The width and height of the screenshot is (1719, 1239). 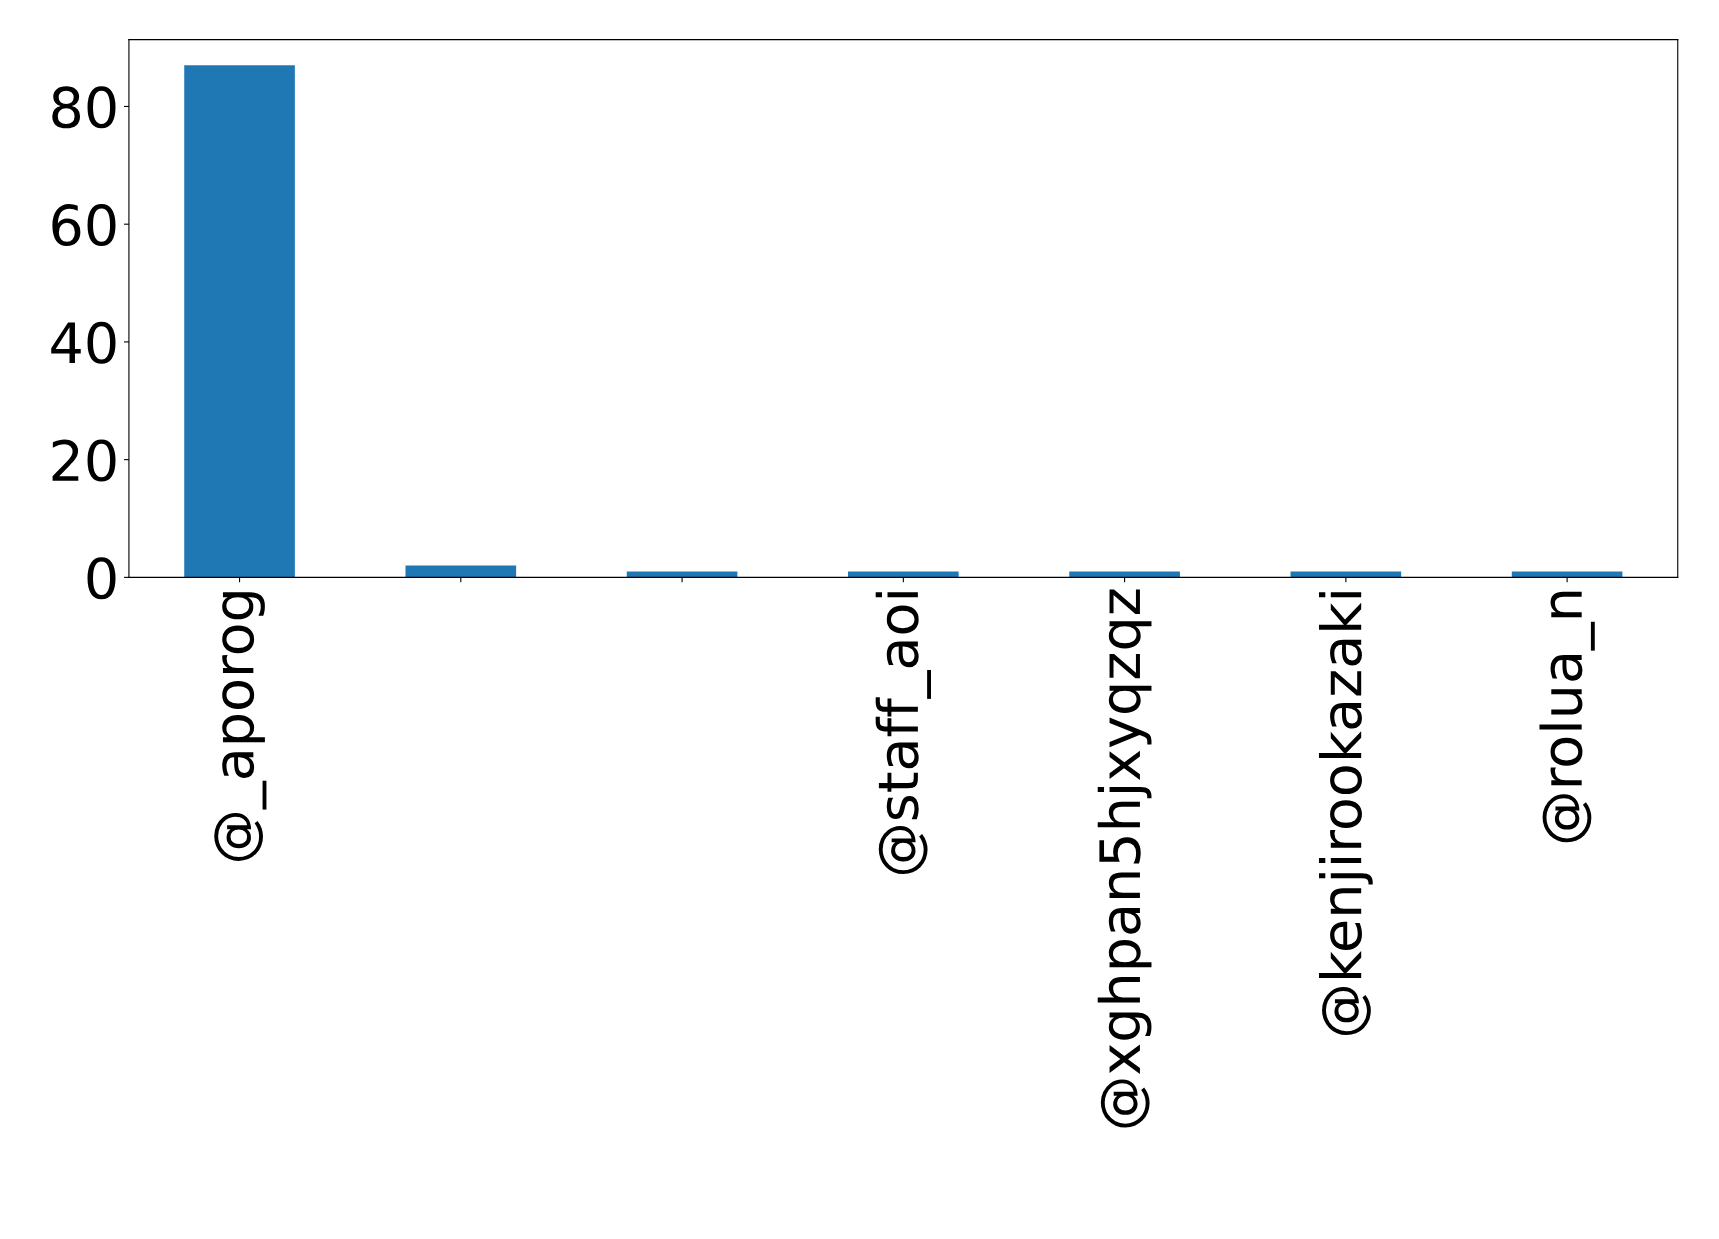 I want to click on x-tick-label: @rolua_n, so click(x=1567, y=717).